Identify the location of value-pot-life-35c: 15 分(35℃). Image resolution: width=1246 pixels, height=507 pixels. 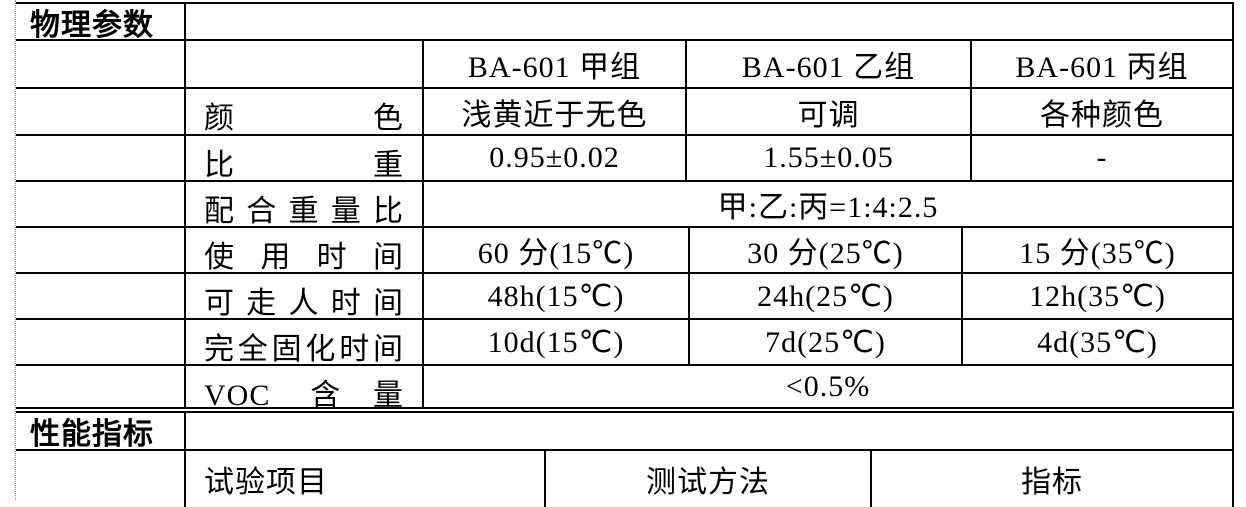
(1097, 253).